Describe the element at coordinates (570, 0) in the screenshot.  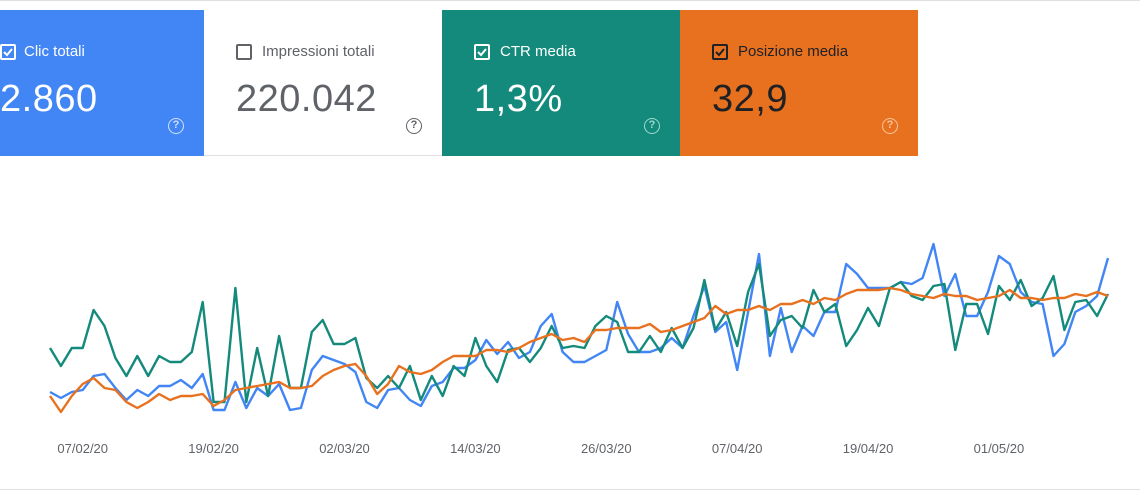
I see `top-border` at that location.